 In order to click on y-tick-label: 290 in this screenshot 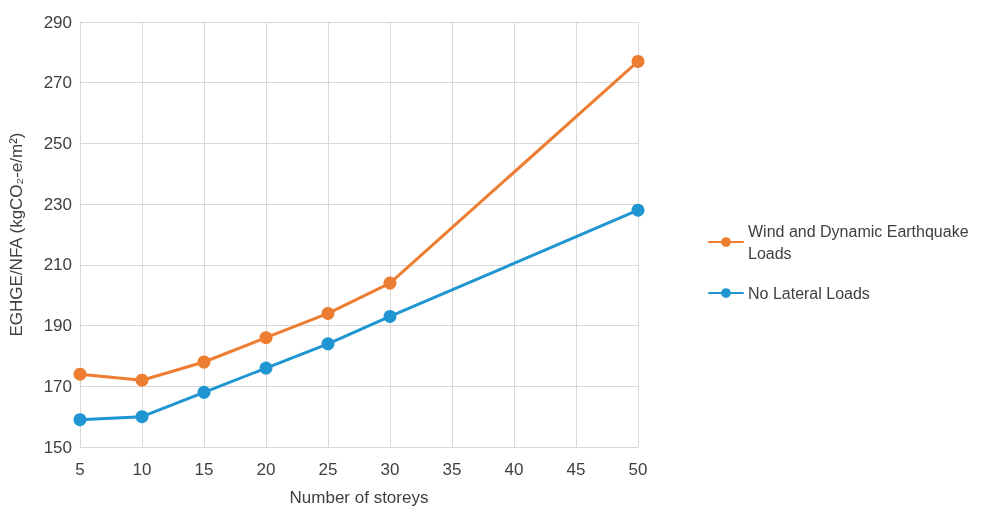, I will do `click(57, 22)`.